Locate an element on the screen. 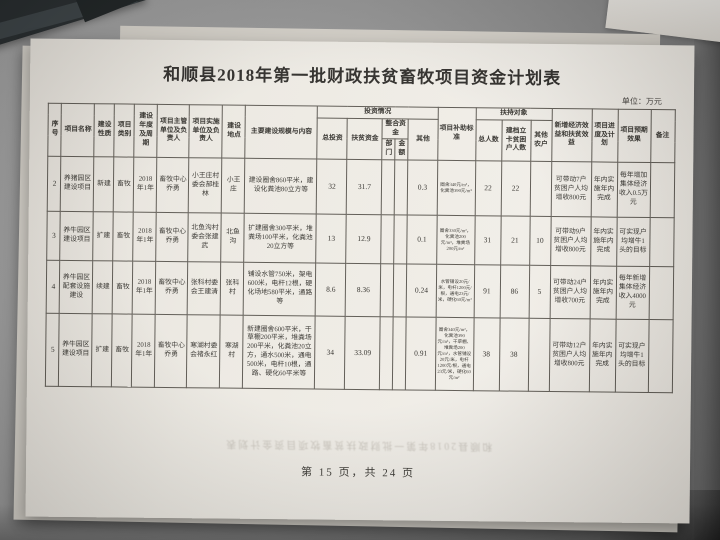  col-header-name: 项目名称 is located at coordinates (78, 130).